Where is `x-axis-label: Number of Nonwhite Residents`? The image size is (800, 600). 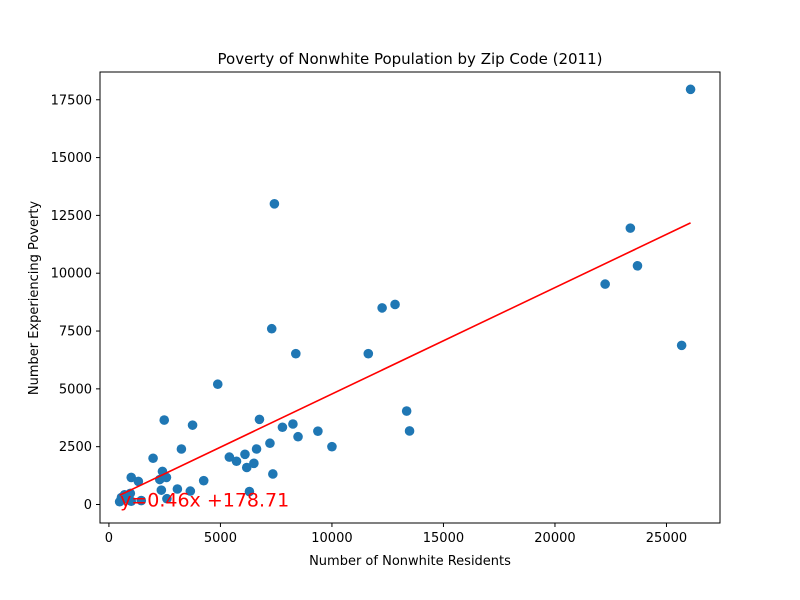 x-axis-label: Number of Nonwhite Residents is located at coordinates (410, 561).